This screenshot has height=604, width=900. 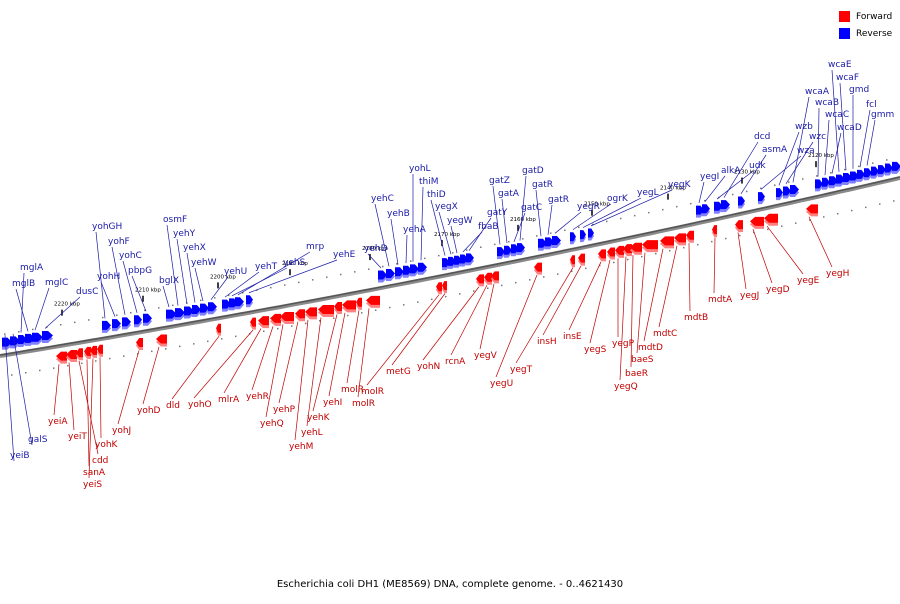 What do you see at coordinates (547, 342) in the screenshot?
I see `forward-gene-label: insH` at bounding box center [547, 342].